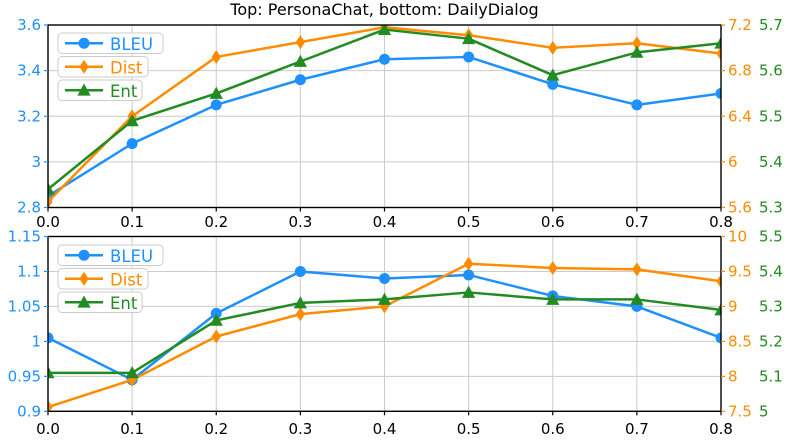 This screenshot has width=789, height=444. I want to click on x-axis-tick-label: 0.7, so click(637, 429).